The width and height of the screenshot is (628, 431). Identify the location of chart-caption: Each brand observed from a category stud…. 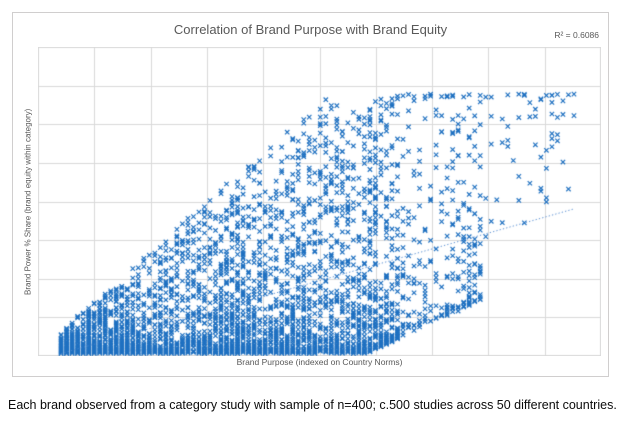
(312, 405).